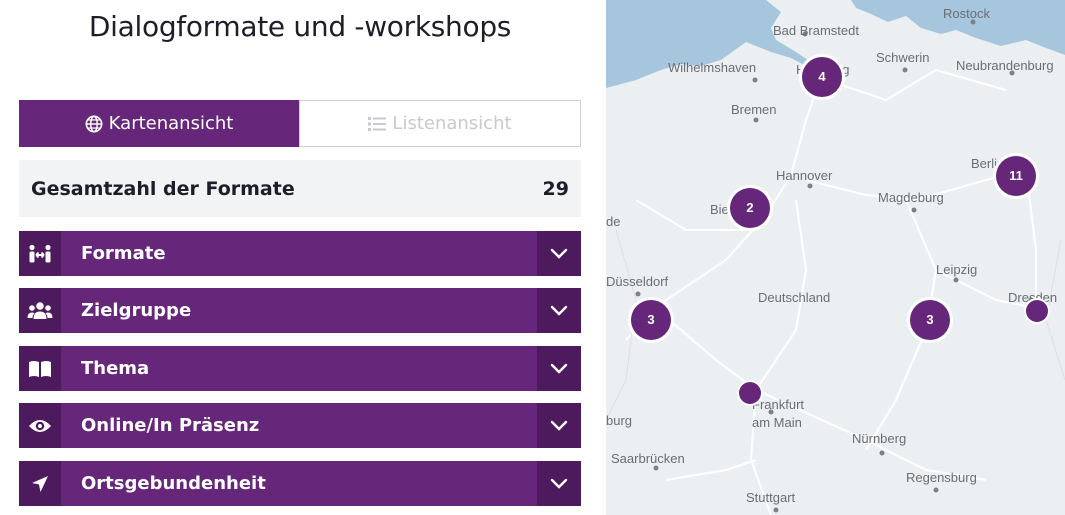  Describe the element at coordinates (300, 26) in the screenshot. I see `page-title: Dialogformate und -workshops` at that location.